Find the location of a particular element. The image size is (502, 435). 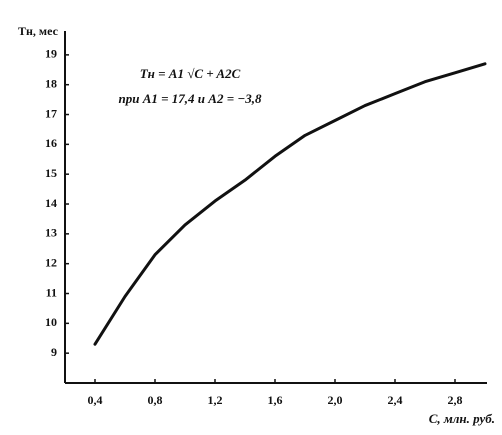

y-tick-label: 17 is located at coordinates (51, 113).